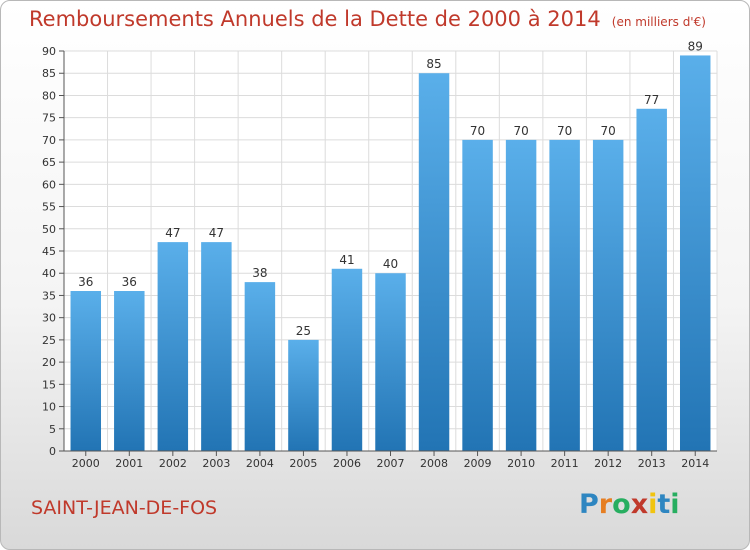 The height and width of the screenshot is (550, 750). I want to click on x-tick-label: 2005, so click(303, 463).